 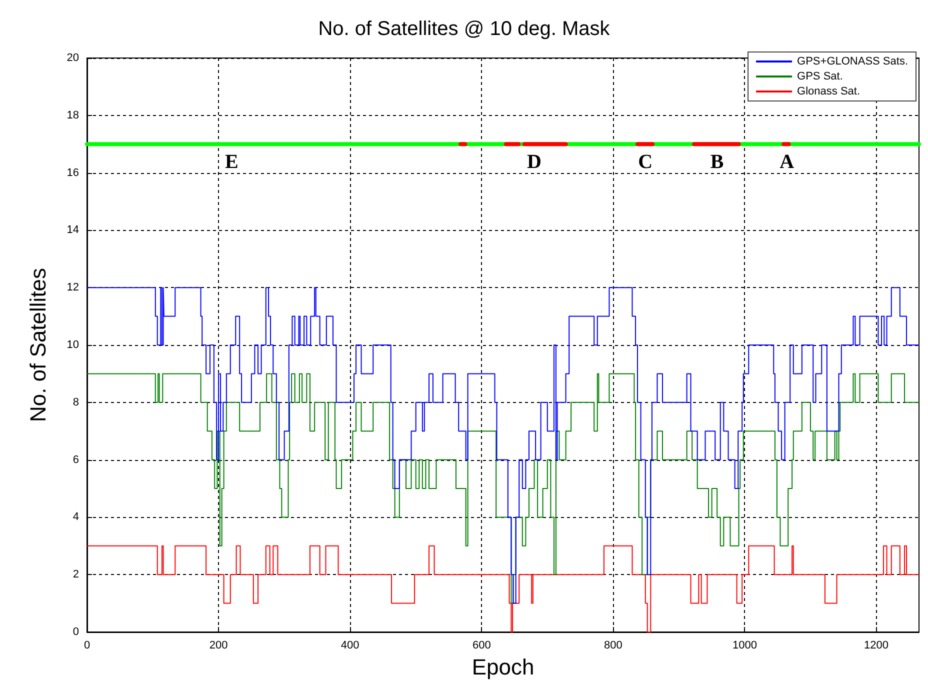 I want to click on annotation: A, so click(x=787, y=162).